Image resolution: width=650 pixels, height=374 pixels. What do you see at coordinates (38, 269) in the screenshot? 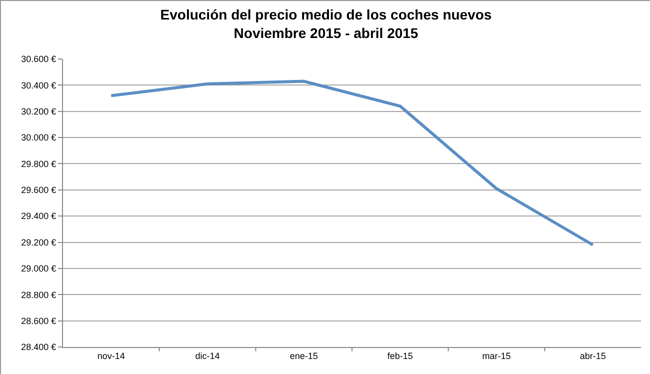
I see `y-tick-label: 29.000 €` at bounding box center [38, 269].